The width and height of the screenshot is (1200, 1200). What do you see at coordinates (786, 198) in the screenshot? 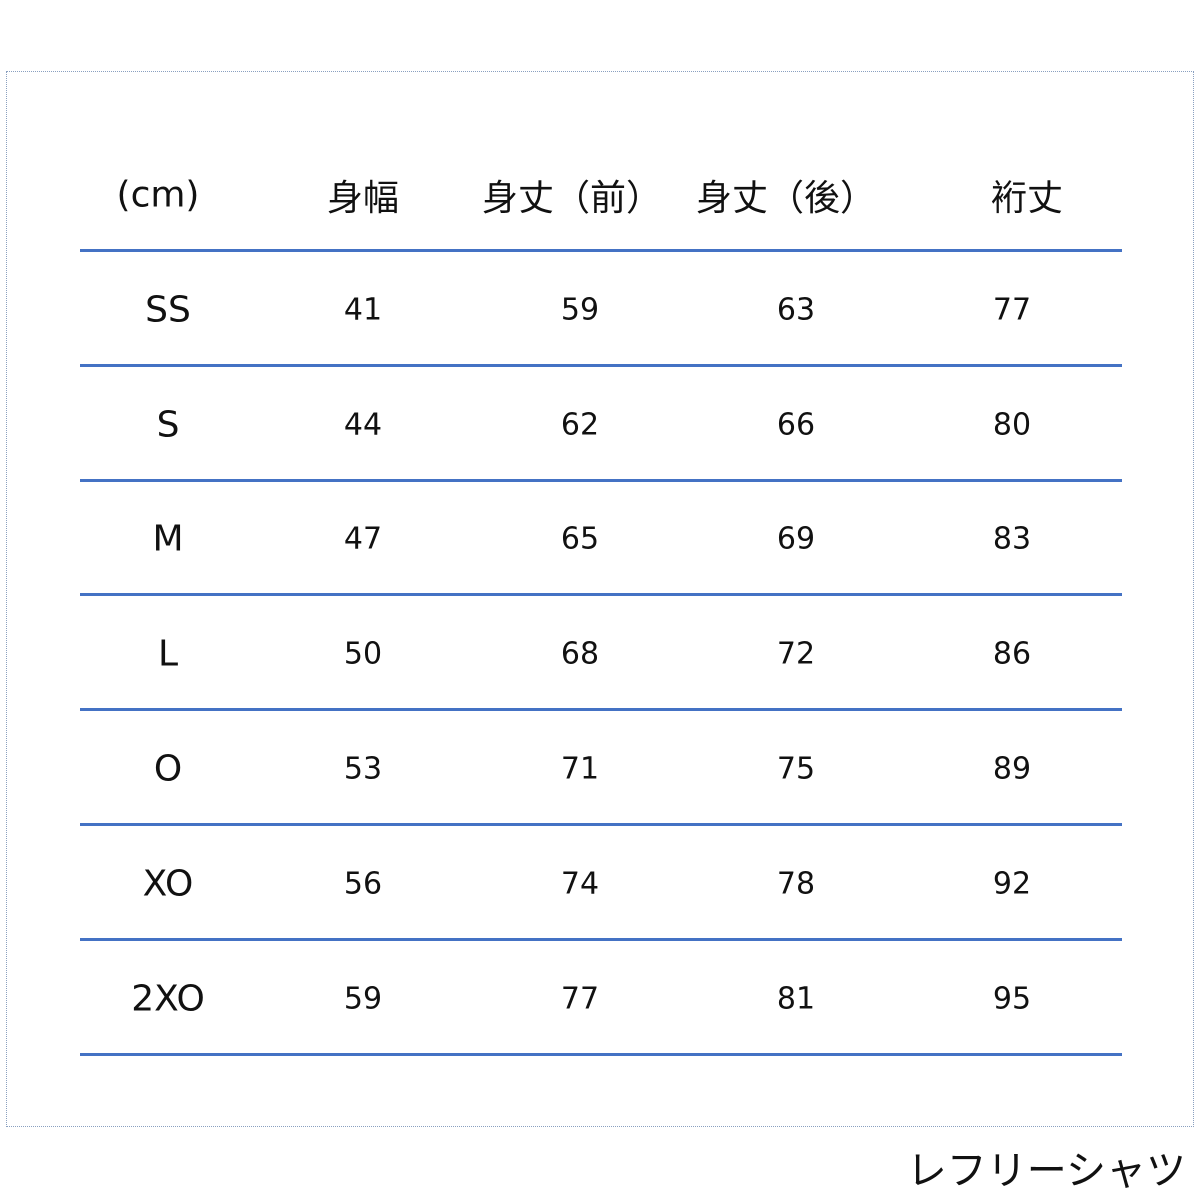
I see `header-length-back: 身丈（後）` at bounding box center [786, 198].